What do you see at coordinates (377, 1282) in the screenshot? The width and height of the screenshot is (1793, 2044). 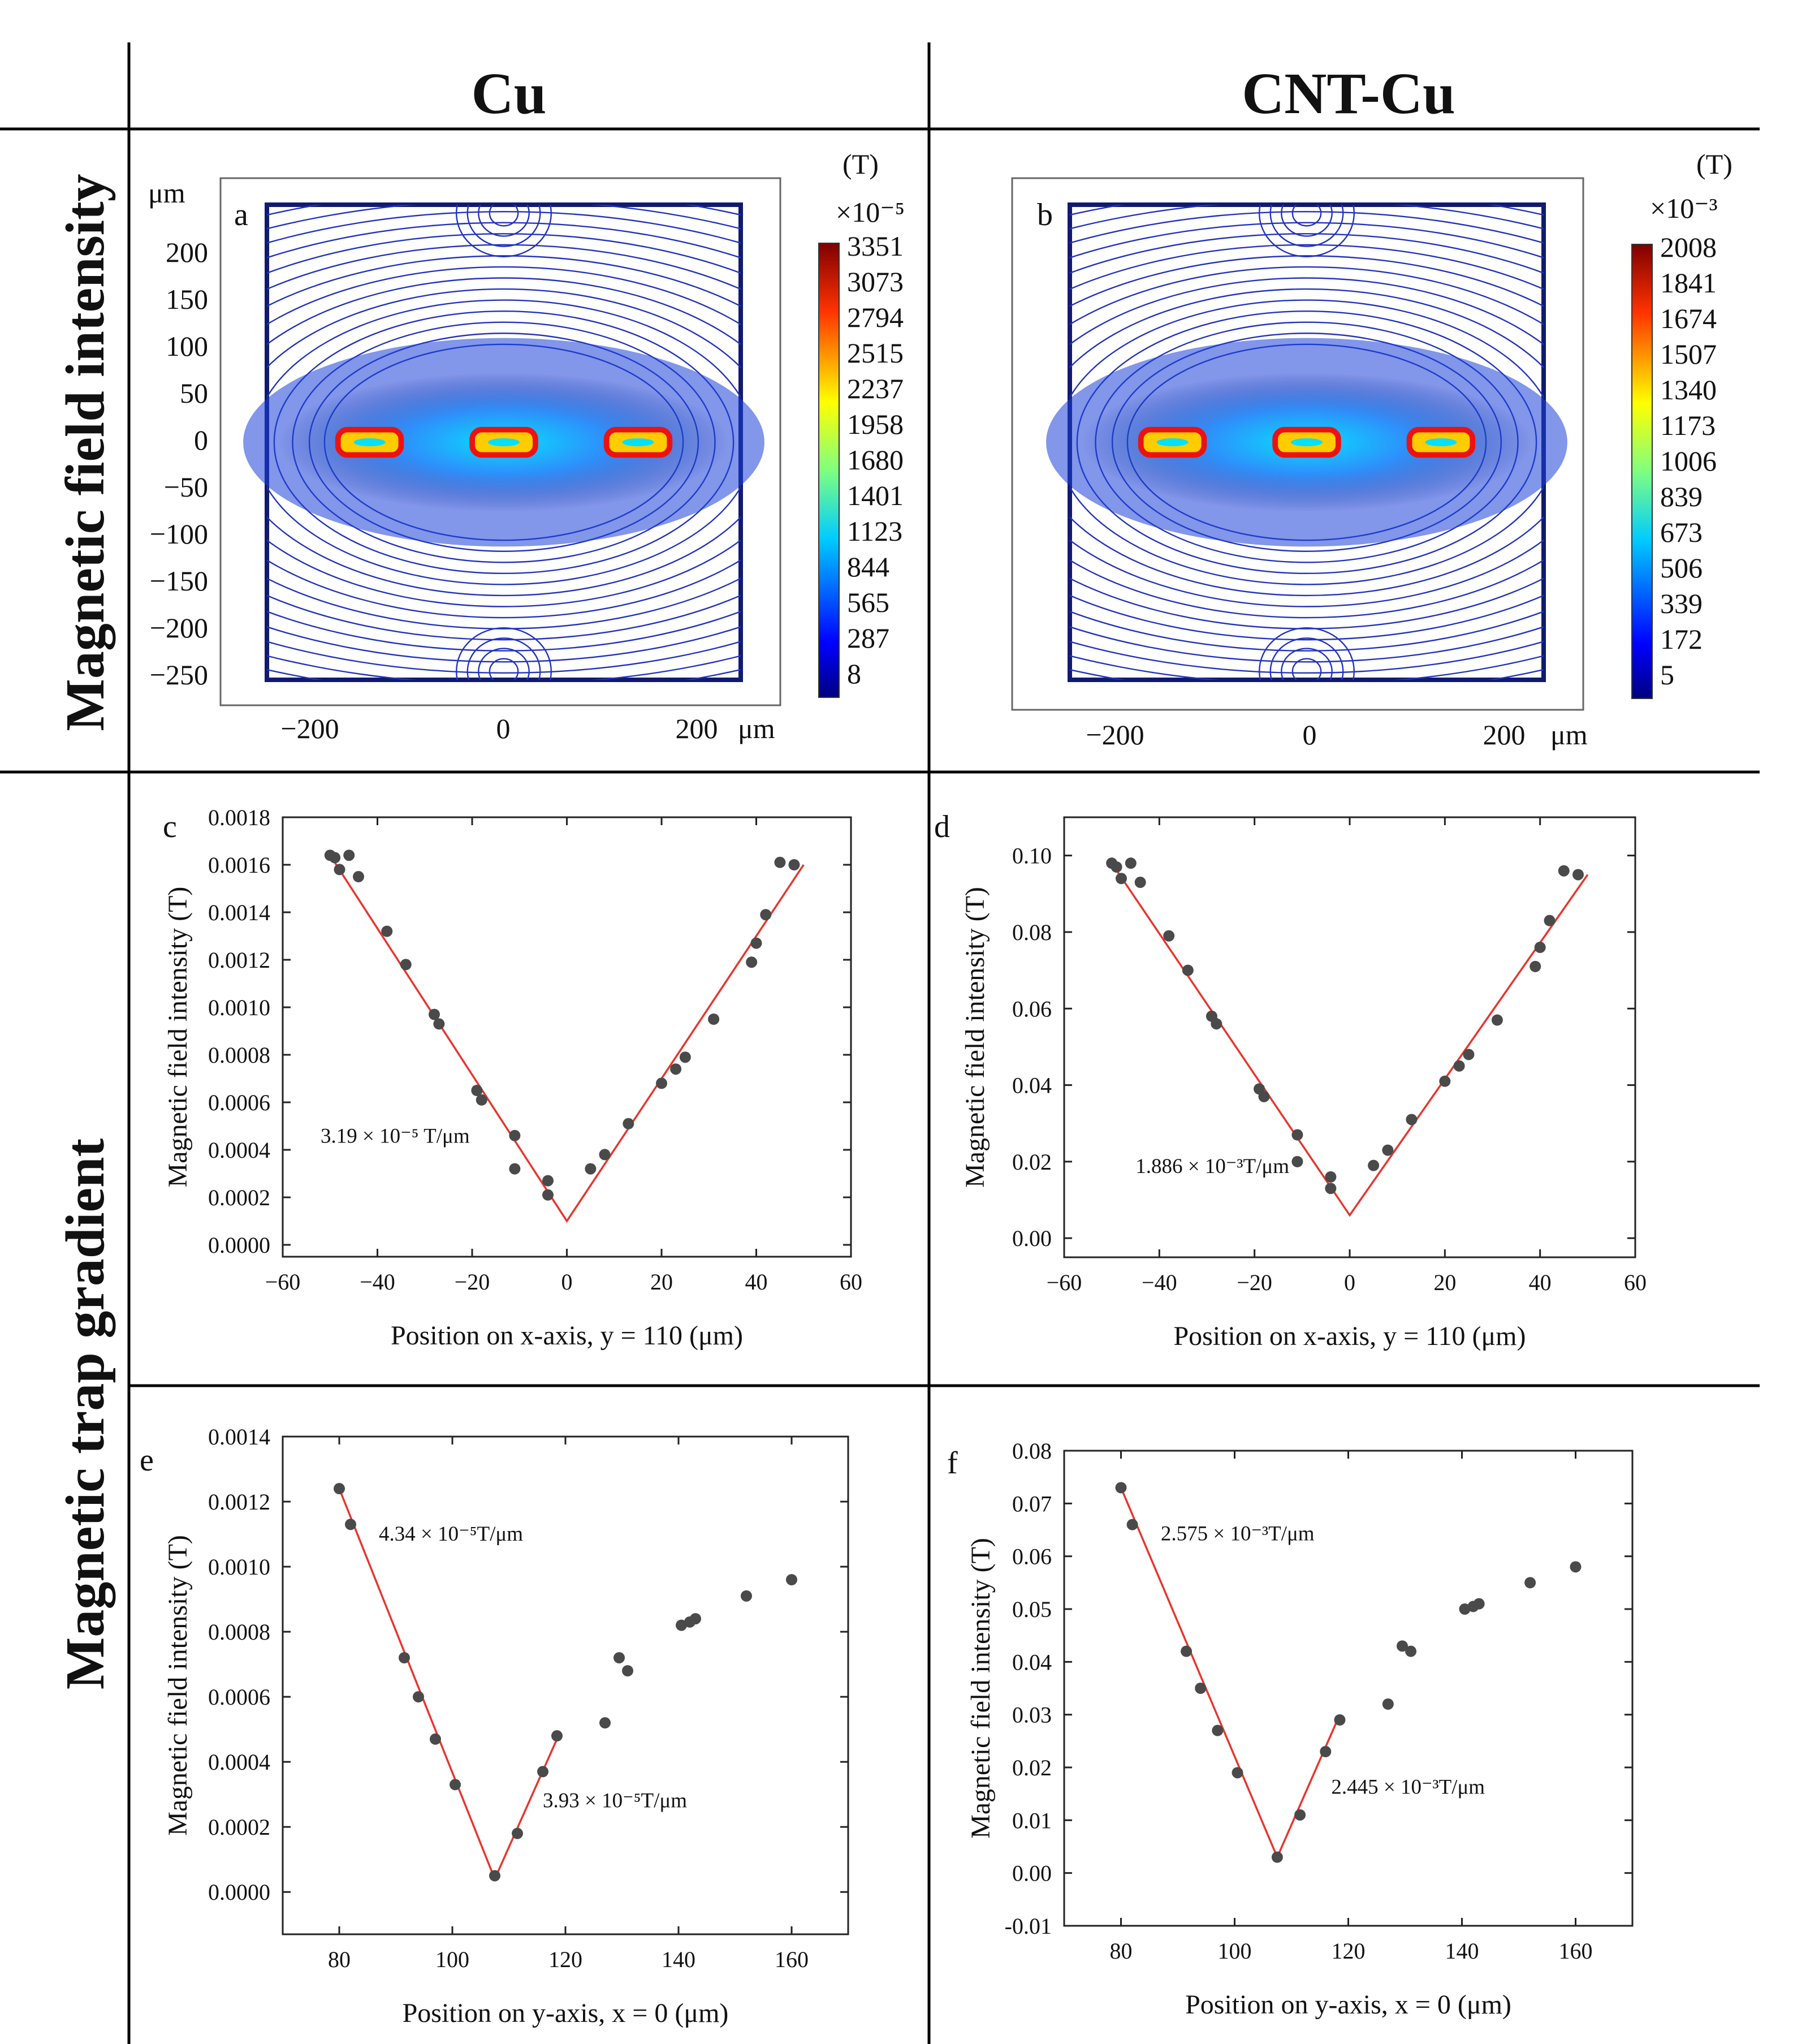 I see `x-tick-label: −40` at bounding box center [377, 1282].